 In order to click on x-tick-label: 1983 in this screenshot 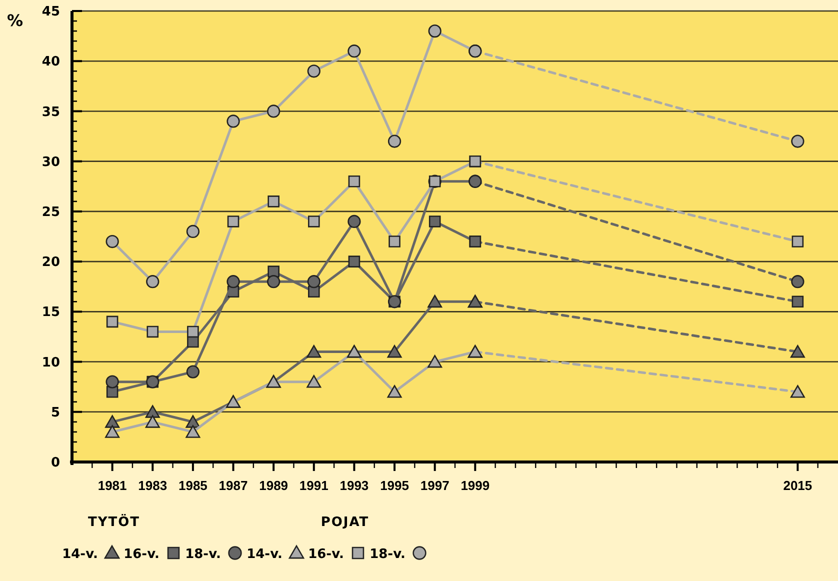, I will do `click(153, 485)`.